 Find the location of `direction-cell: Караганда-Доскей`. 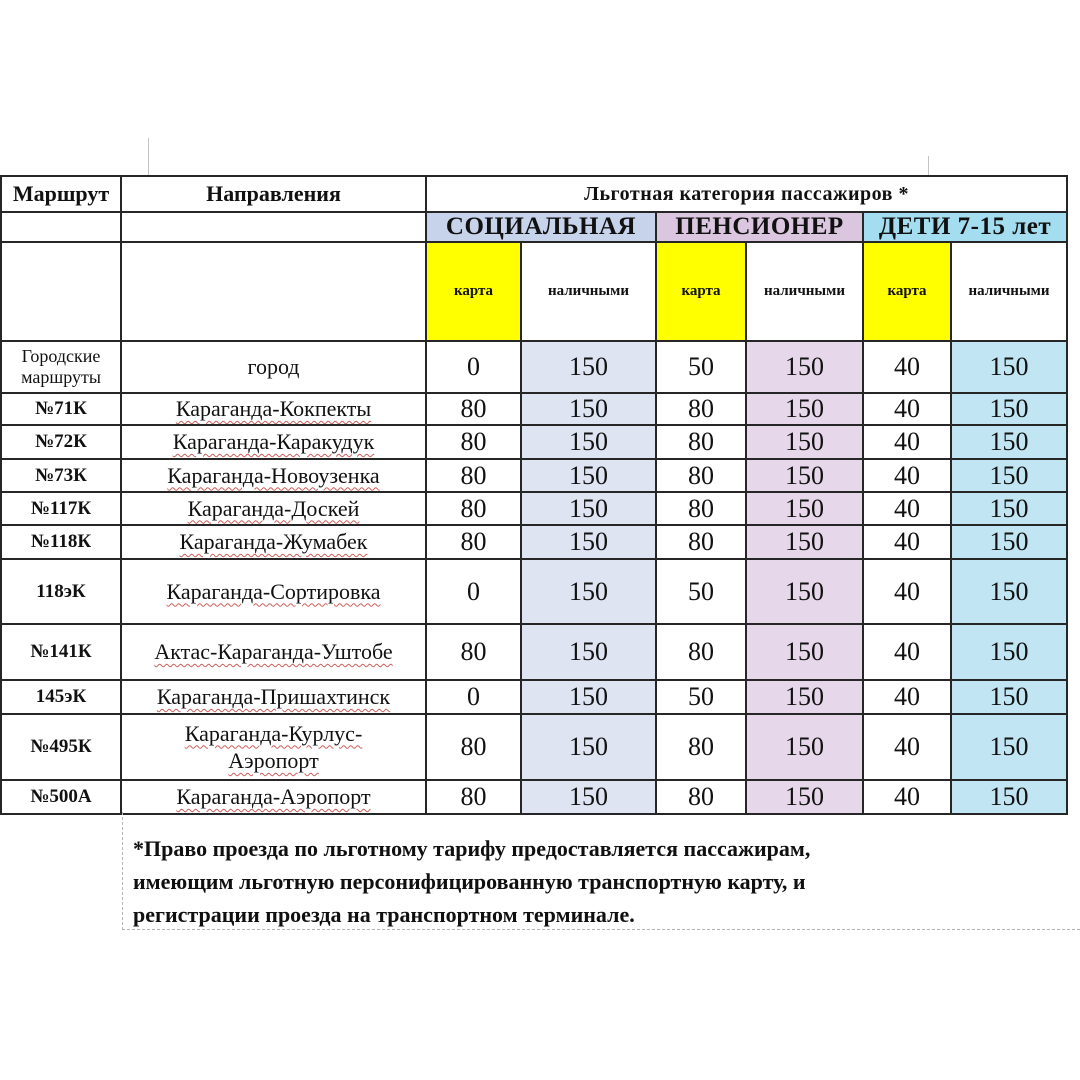

direction-cell: Караганда-Доскей is located at coordinates (273, 508).